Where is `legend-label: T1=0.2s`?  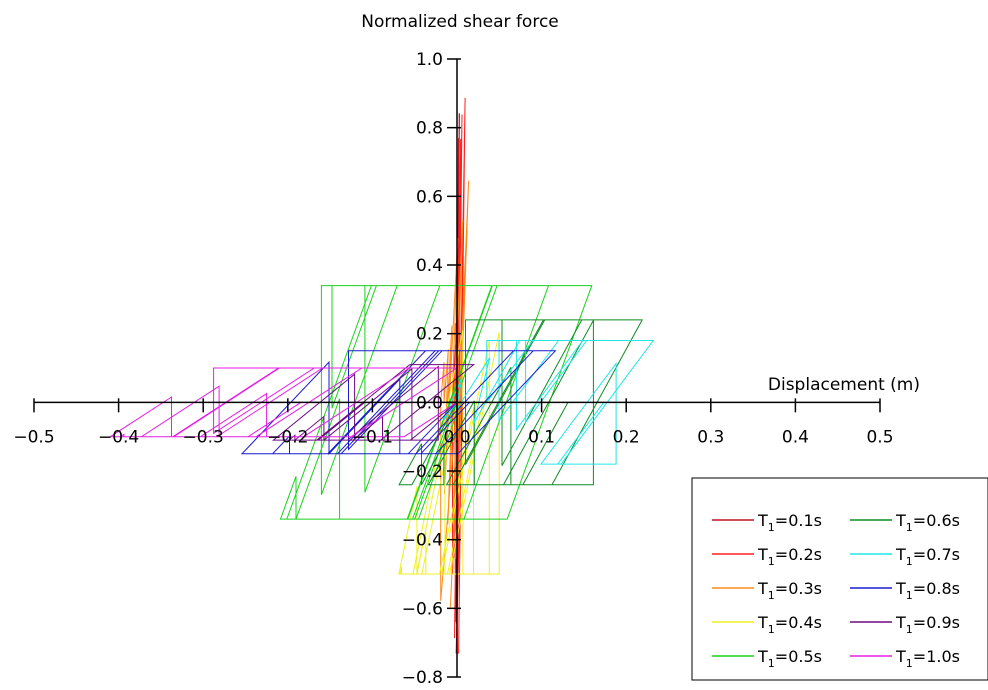 legend-label: T1=0.2s is located at coordinates (789, 556).